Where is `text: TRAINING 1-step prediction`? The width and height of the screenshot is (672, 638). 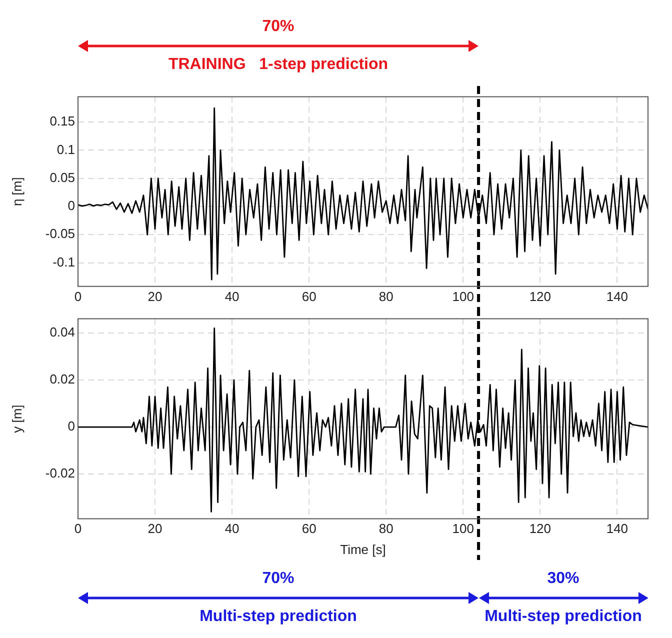 text: TRAINING 1-step prediction is located at coordinates (278, 65).